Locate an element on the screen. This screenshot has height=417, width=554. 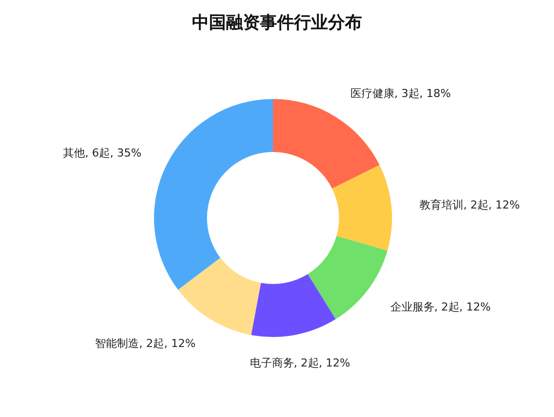
slice-label: 医疗健康, 3起, 18% is located at coordinates (400, 93).